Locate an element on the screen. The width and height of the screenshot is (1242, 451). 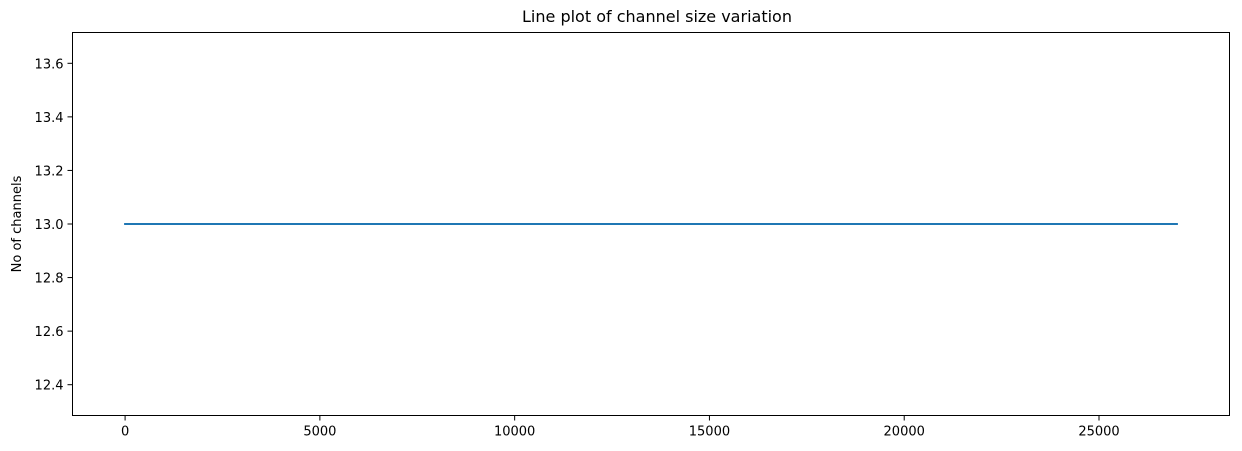
x-axis: 0 5000 10000 15000 20000 25000 is located at coordinates (620, 427).